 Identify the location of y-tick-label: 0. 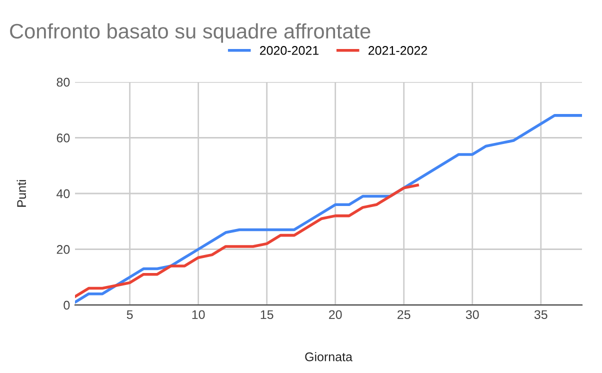
(67, 305).